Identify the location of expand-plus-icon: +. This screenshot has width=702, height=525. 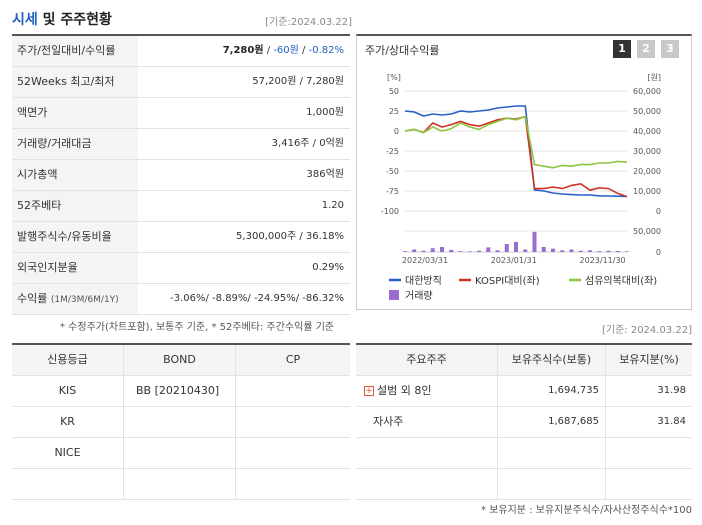
(369, 391).